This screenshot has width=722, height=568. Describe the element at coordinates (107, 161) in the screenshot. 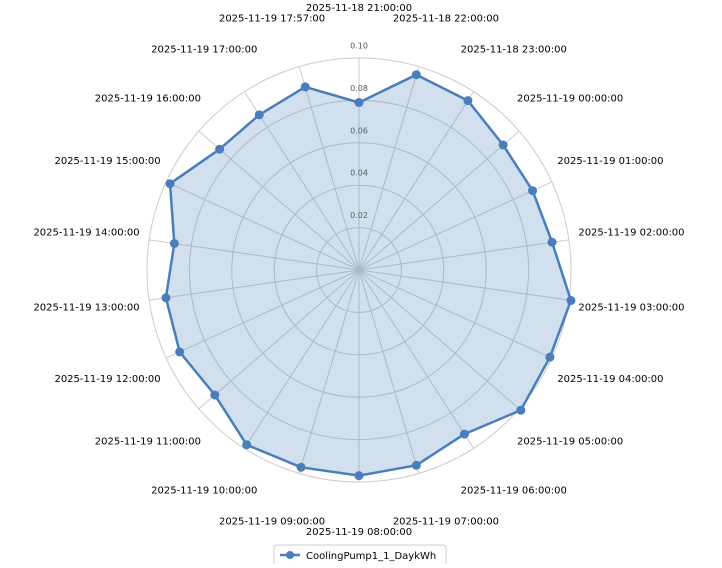

I see `category-label: 2025-11-19 15:00:00` at that location.